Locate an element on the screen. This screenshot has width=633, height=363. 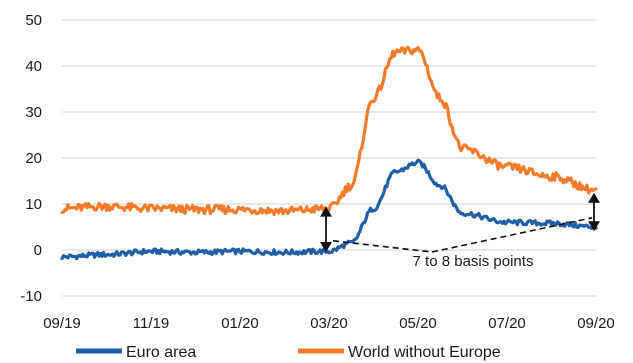
y-tick-label: 40 is located at coordinates (33, 66).